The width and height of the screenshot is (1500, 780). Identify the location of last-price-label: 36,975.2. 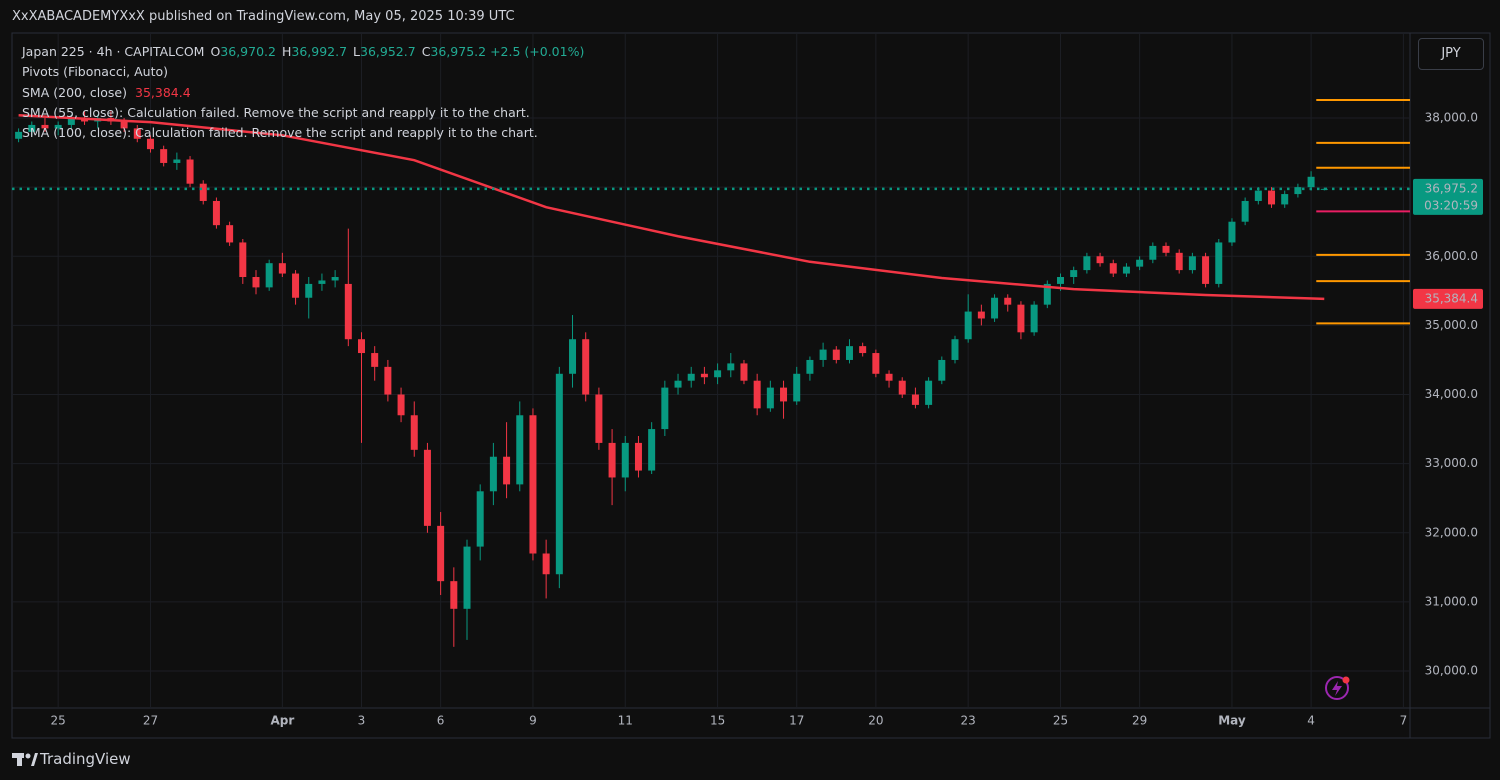
(1451, 188).